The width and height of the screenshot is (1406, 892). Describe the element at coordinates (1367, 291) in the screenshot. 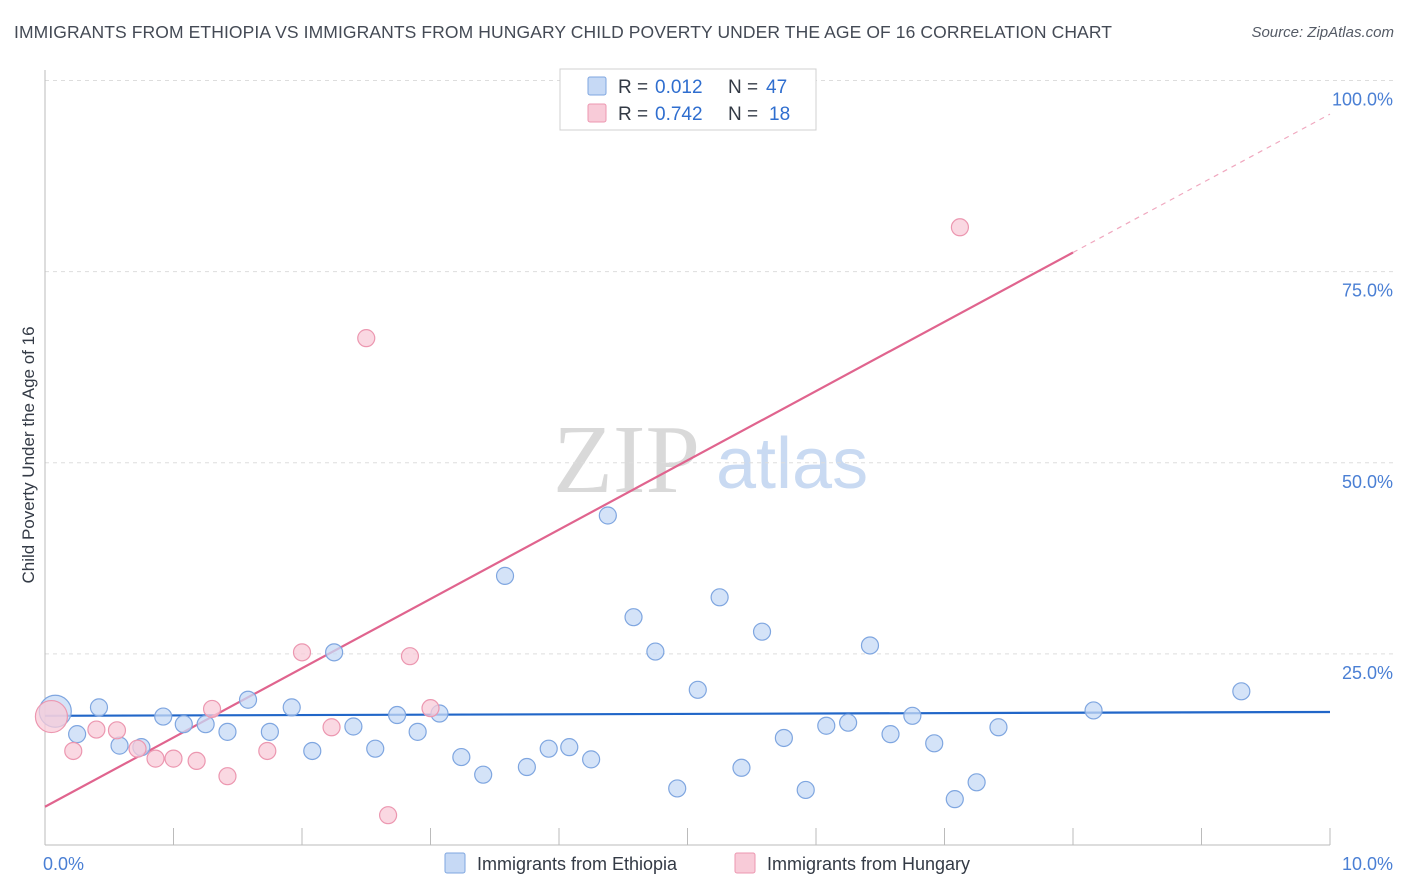

I see `y-tick-label-75: 75.0%` at that location.